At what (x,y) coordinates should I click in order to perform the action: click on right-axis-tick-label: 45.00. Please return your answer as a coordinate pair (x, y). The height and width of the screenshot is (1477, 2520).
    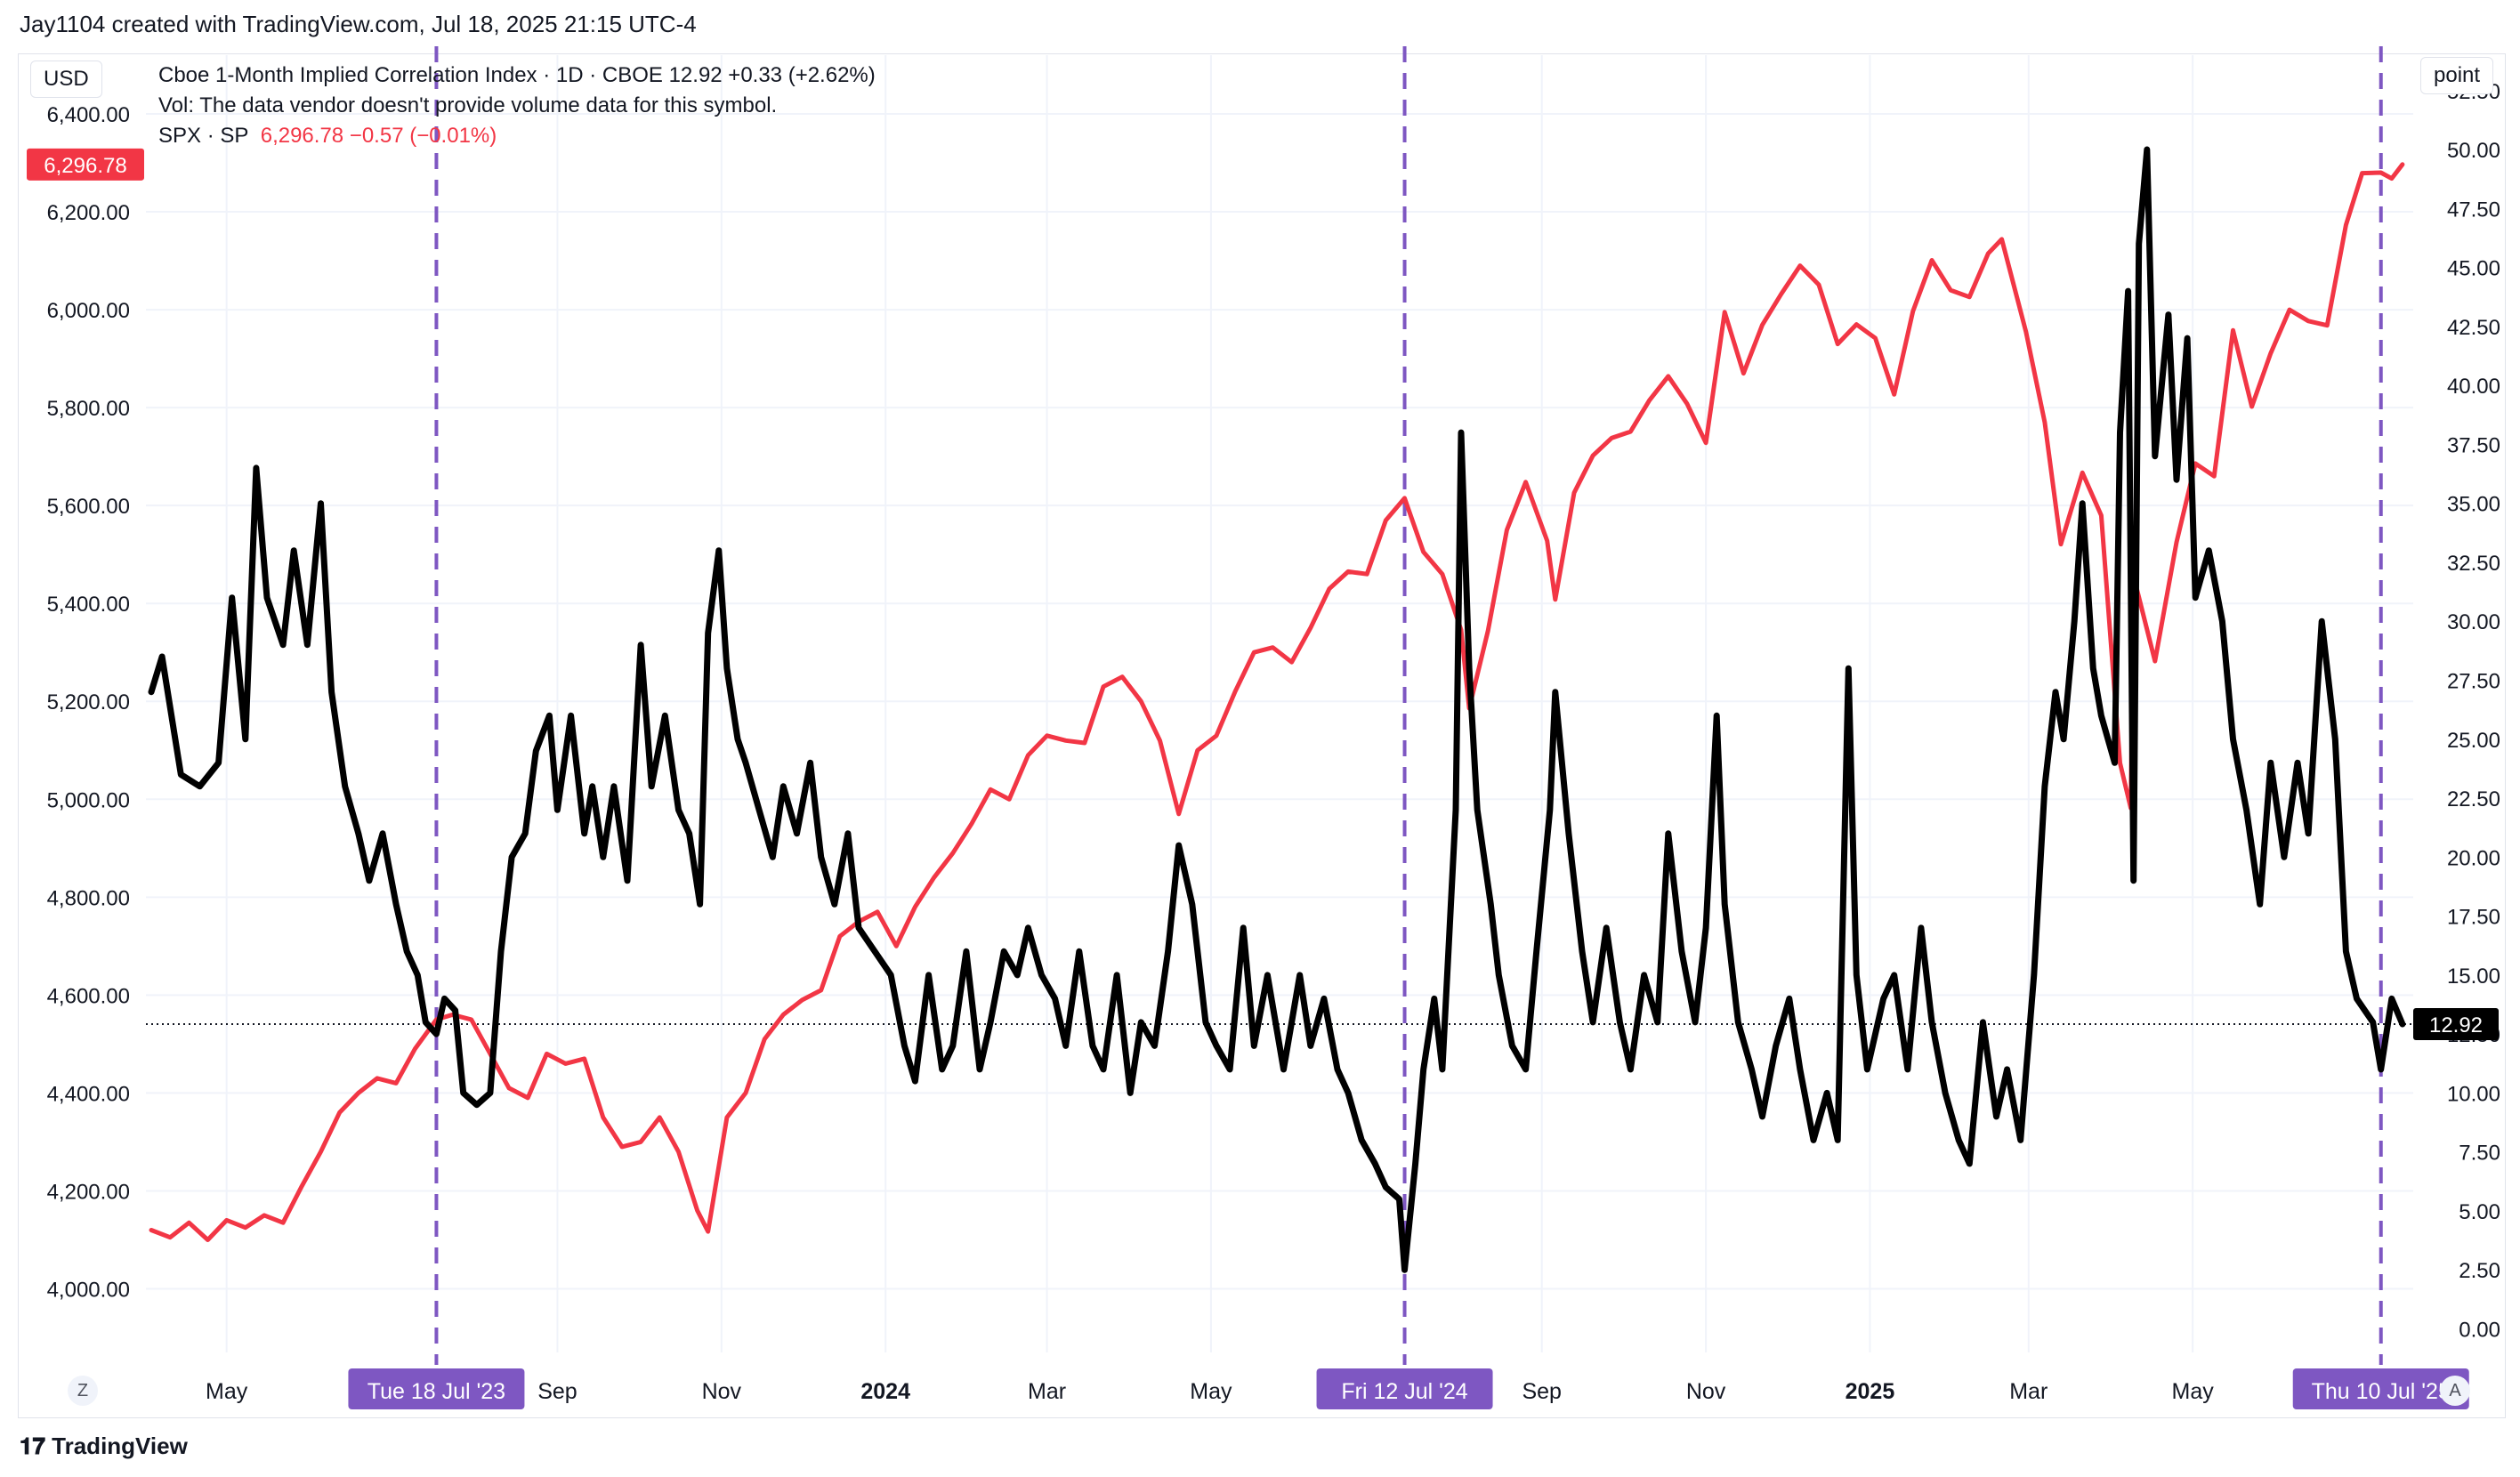
    Looking at the image, I should click on (2473, 269).